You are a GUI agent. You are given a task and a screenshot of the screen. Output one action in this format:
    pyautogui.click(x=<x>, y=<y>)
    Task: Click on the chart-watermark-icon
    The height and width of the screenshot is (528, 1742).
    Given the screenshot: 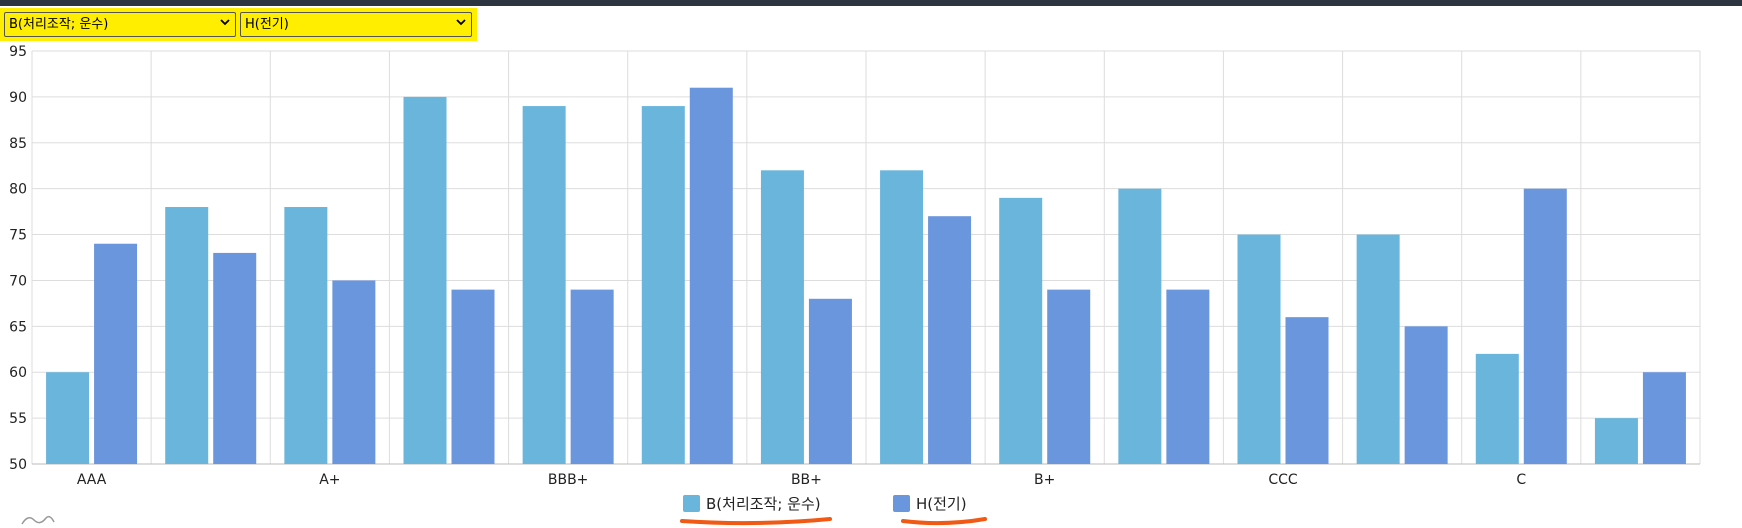 What is the action you would take?
    pyautogui.click(x=38, y=520)
    